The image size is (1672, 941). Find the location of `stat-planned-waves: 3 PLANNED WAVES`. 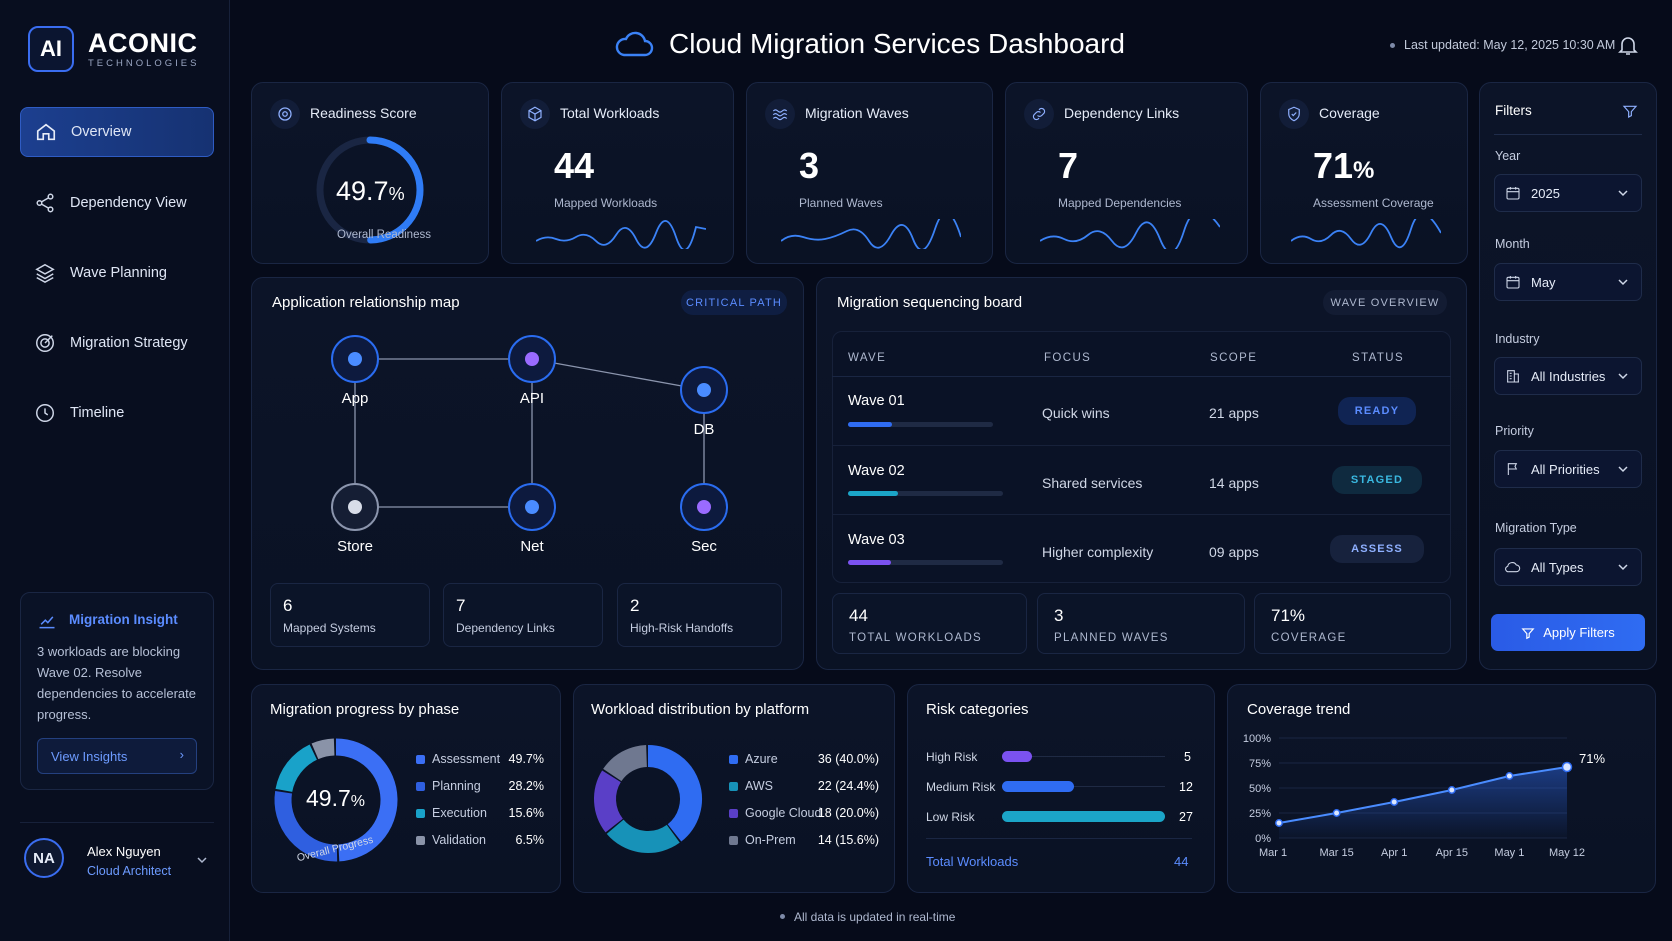

stat-planned-waves: 3 PLANNED WAVES is located at coordinates (1141, 623).